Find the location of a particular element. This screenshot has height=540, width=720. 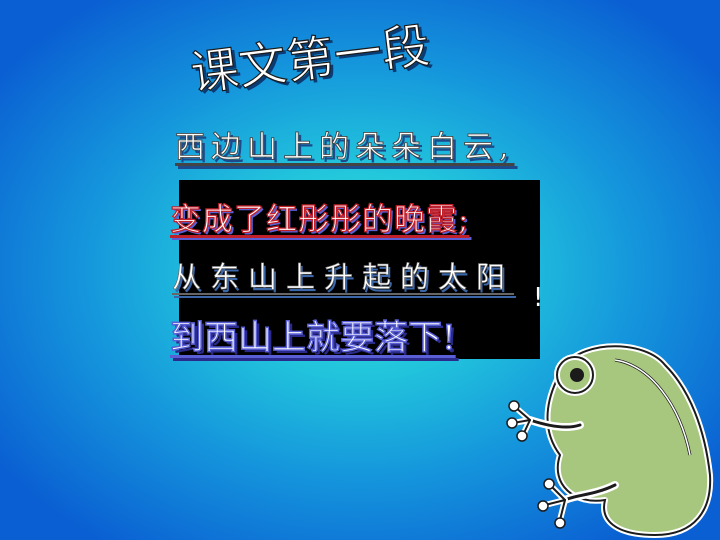

poem-line-2: 变成了红彤彤的晚霞; is located at coordinates (319, 219).